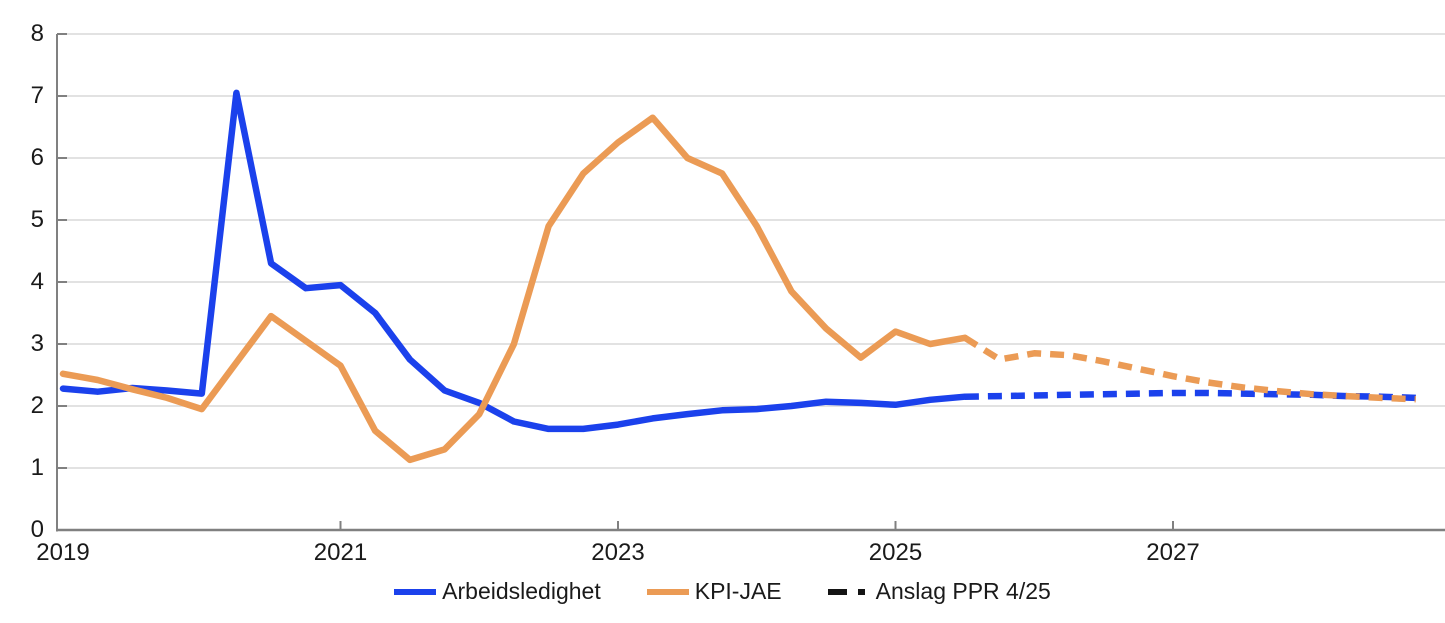 This screenshot has width=1445, height=623. What do you see at coordinates (37, 343) in the screenshot?
I see `y-axis-tick-label: 3` at bounding box center [37, 343].